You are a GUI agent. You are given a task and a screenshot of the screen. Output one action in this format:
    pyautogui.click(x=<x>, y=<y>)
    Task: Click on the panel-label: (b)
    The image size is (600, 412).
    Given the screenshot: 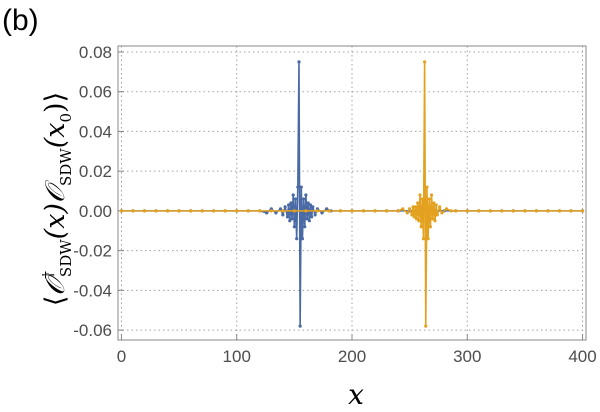 What is the action you would take?
    pyautogui.click(x=20, y=20)
    